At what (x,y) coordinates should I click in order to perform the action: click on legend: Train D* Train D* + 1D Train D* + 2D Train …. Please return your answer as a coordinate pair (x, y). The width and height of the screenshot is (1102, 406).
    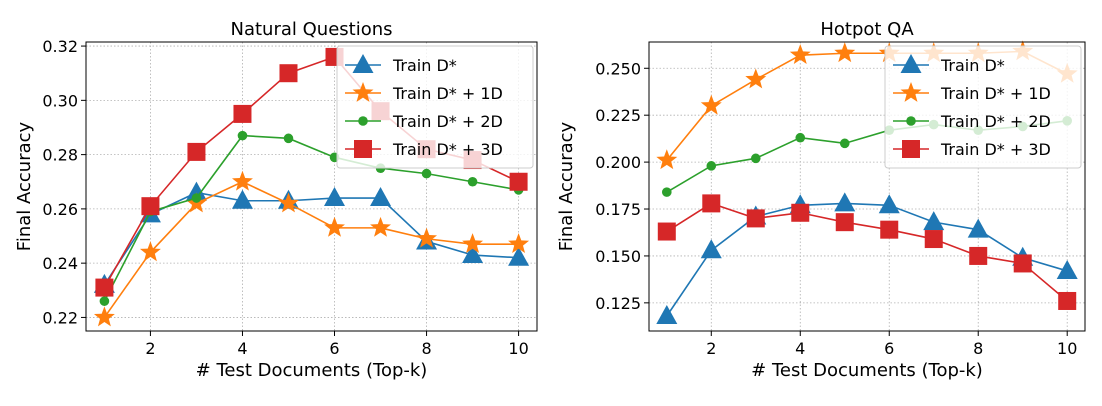
    Looking at the image, I should click on (435, 107).